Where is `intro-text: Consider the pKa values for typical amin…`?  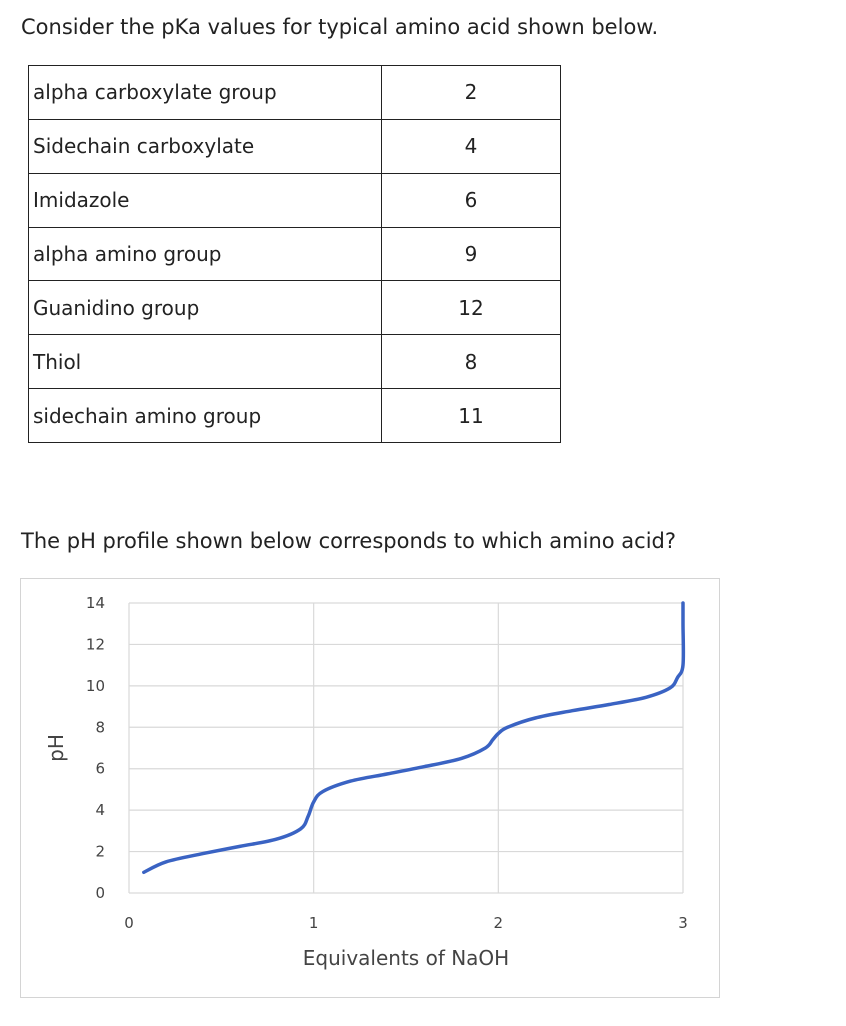 intro-text: Consider the pKa values for typical amin… is located at coordinates (340, 27).